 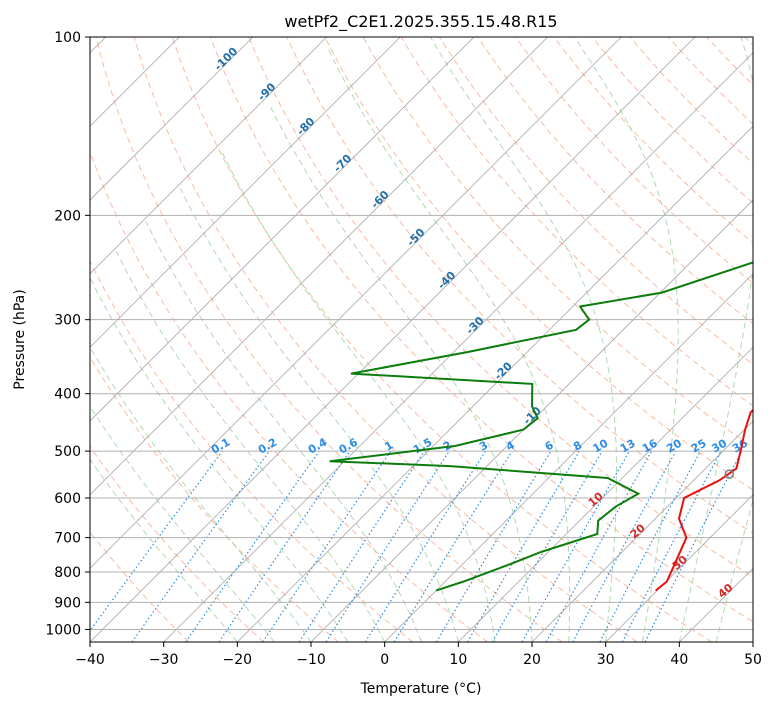 What do you see at coordinates (226, 58) in the screenshot?
I see `isotherm-label: -100` at bounding box center [226, 58].